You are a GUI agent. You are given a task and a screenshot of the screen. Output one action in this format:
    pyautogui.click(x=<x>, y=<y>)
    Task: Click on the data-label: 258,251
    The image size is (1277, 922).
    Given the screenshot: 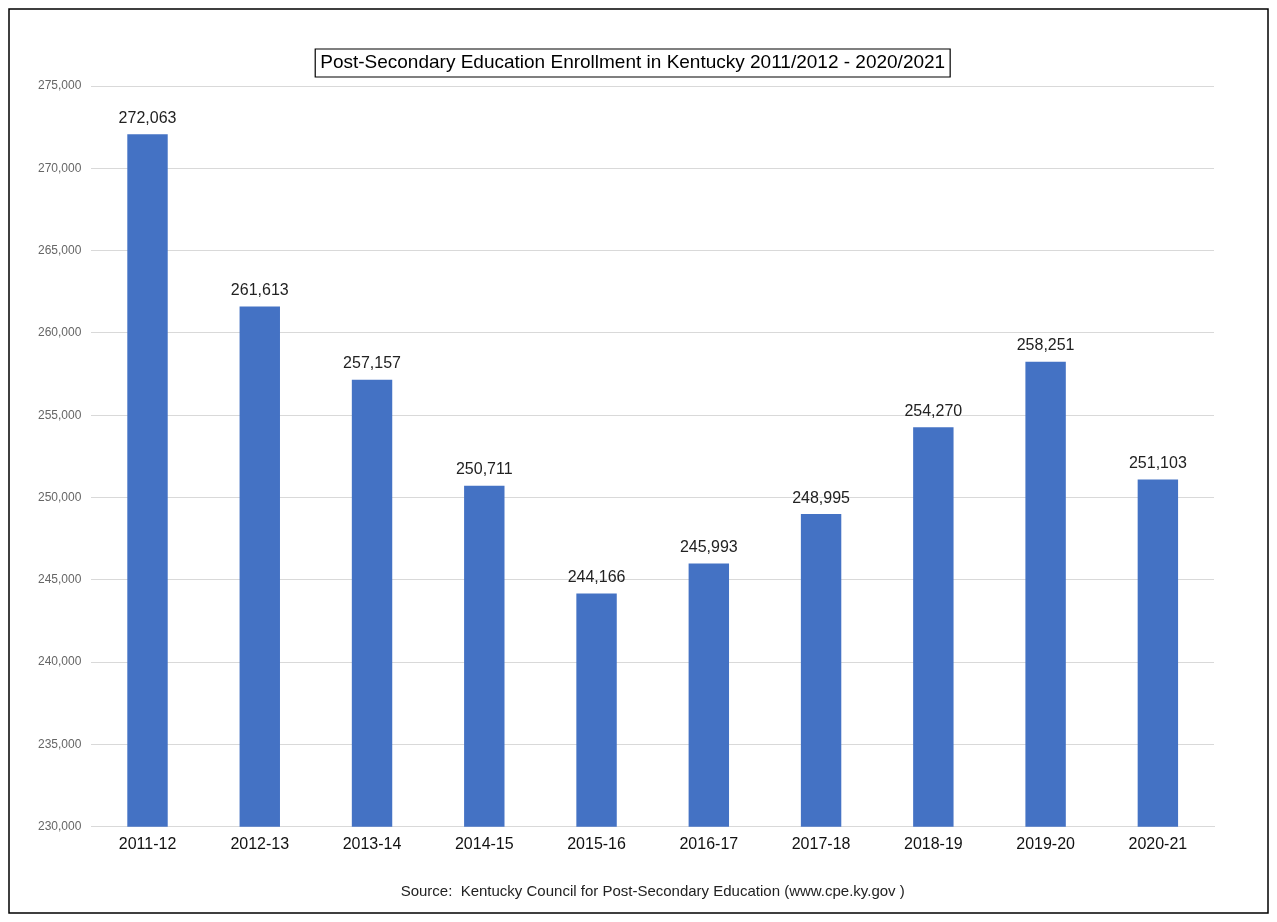 What is the action you would take?
    pyautogui.click(x=1045, y=345)
    